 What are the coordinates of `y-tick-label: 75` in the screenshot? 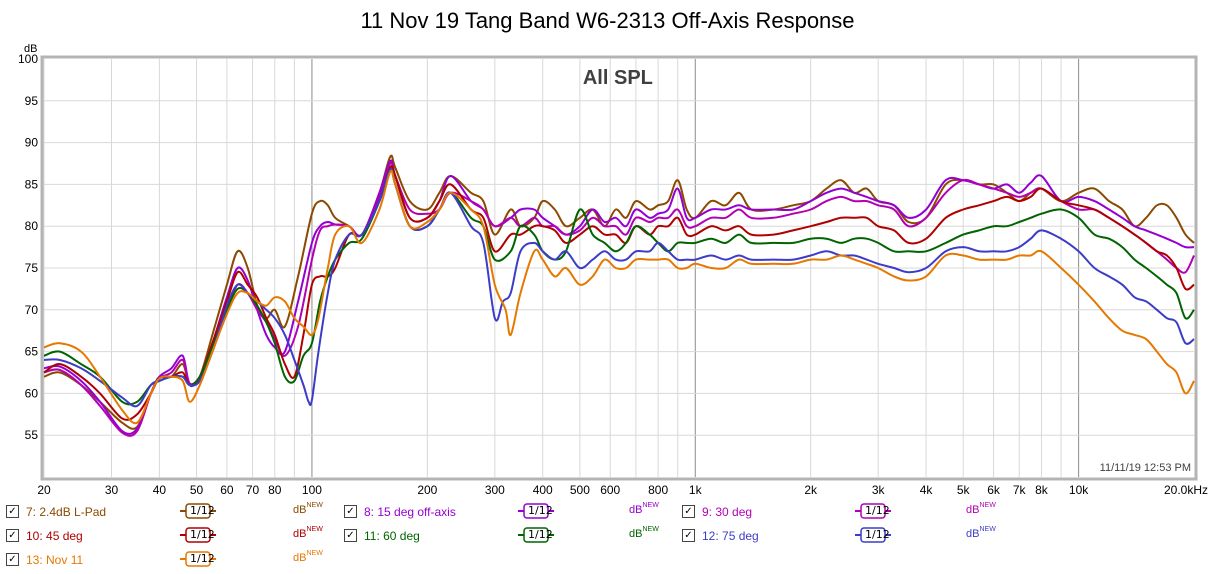 It's located at (32, 268).